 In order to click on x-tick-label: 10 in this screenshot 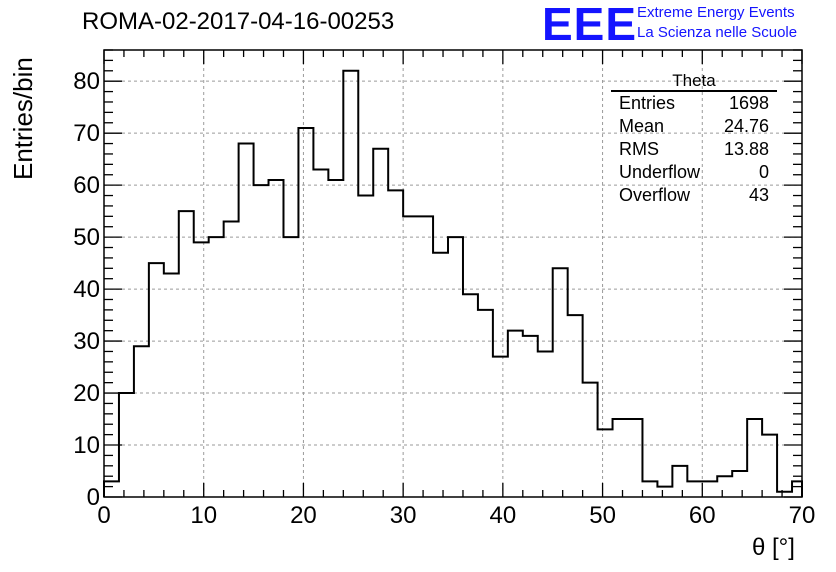, I will do `click(203, 515)`.